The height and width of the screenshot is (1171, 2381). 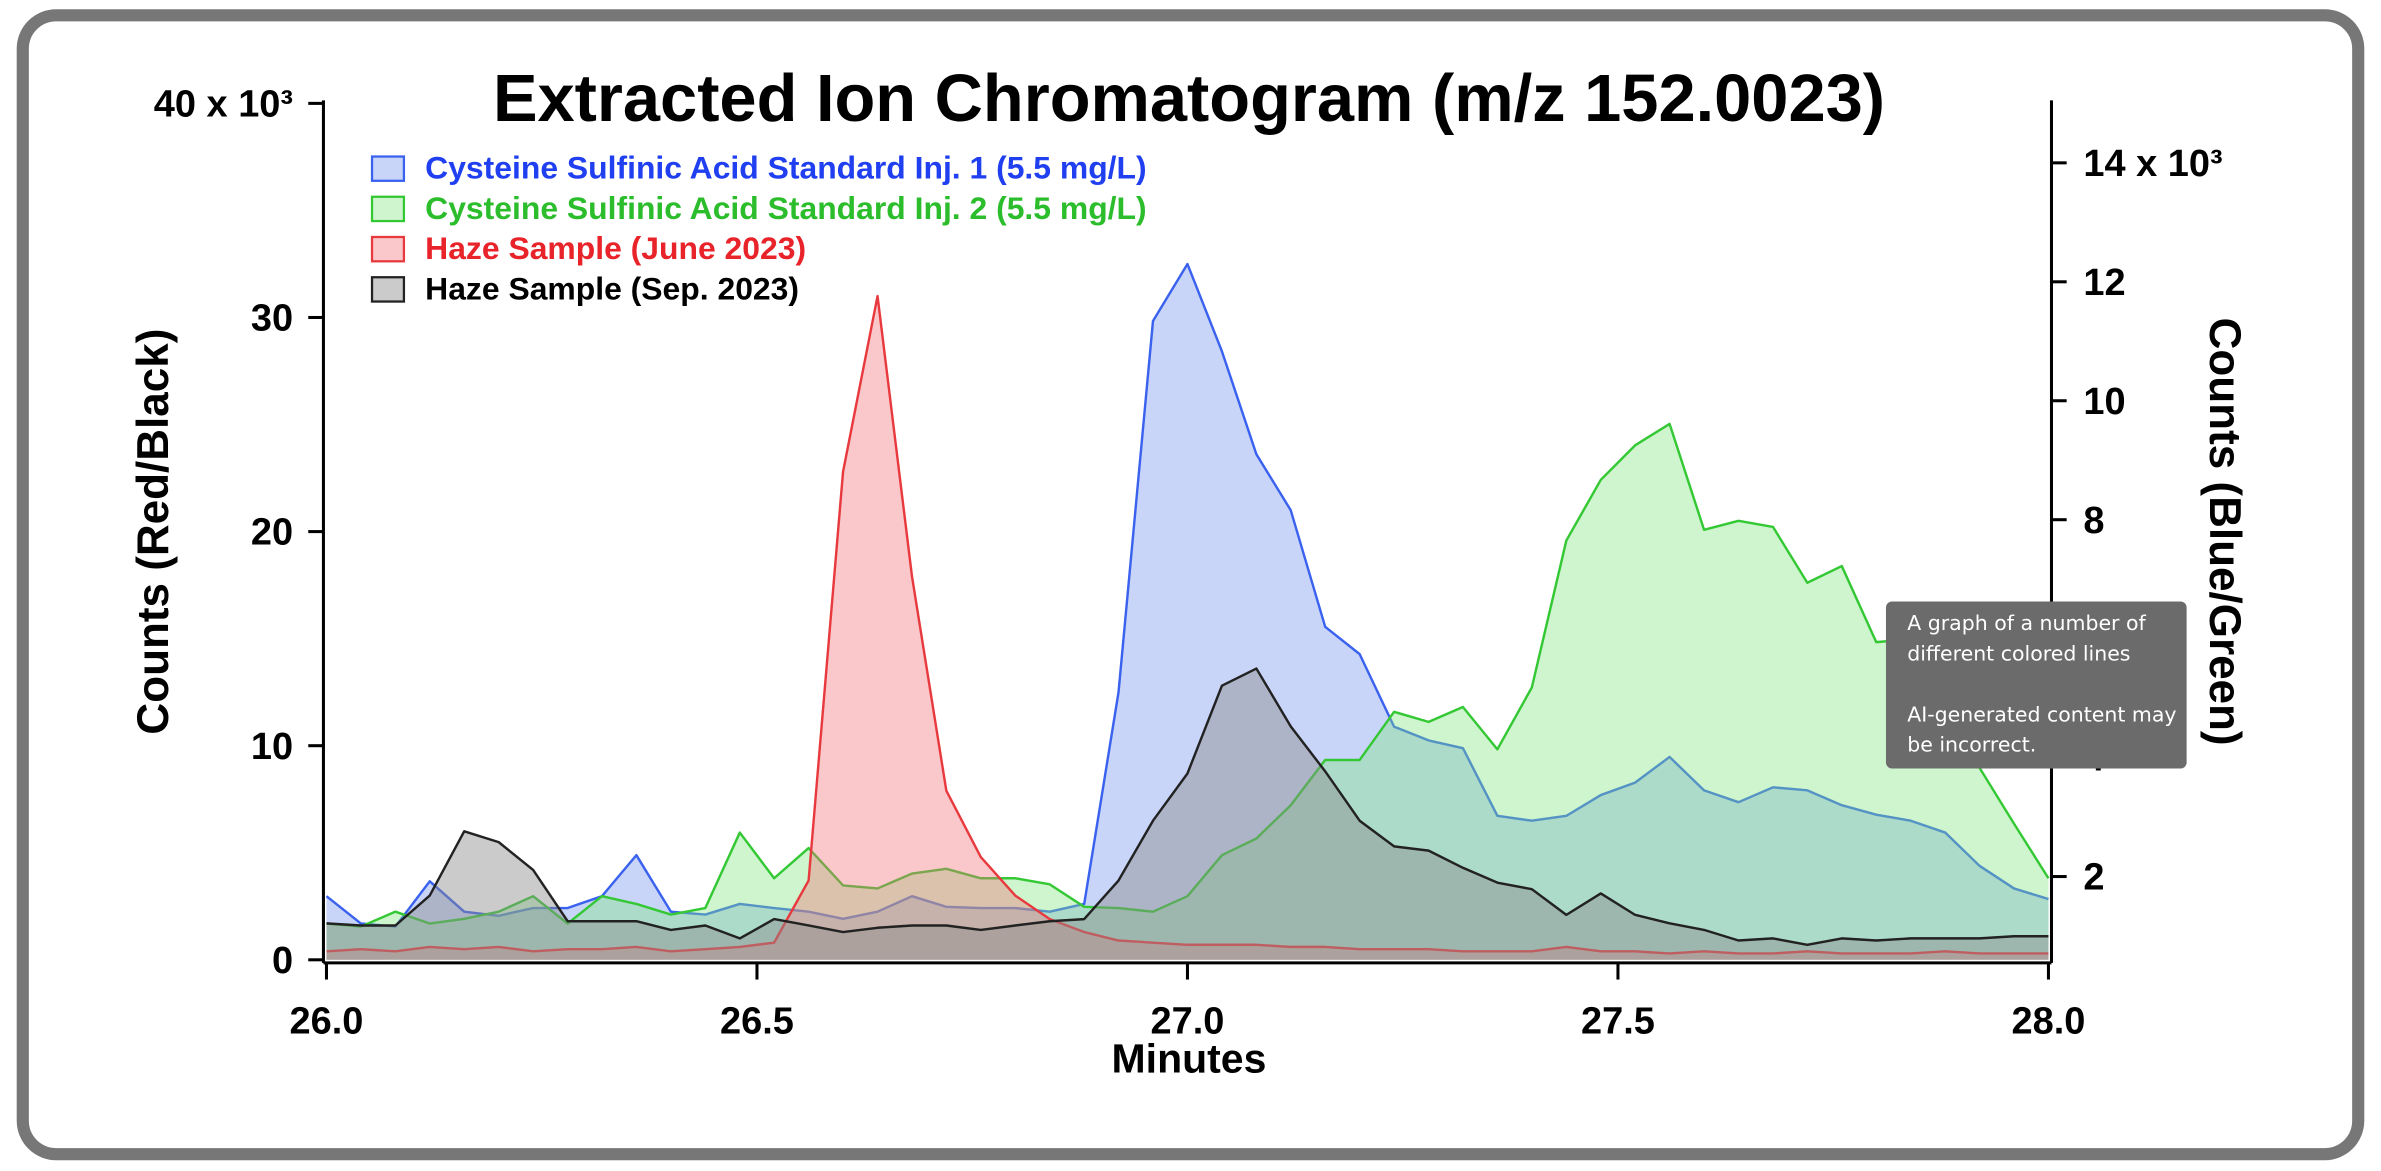 What do you see at coordinates (2018, 654) in the screenshot?
I see `tooltip-text: different colored lines` at bounding box center [2018, 654].